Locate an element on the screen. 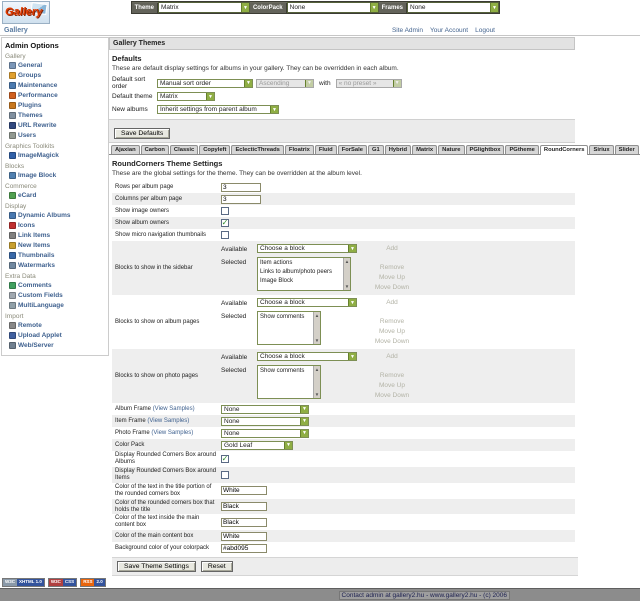  tab-carbon: Carbon is located at coordinates (155, 149).